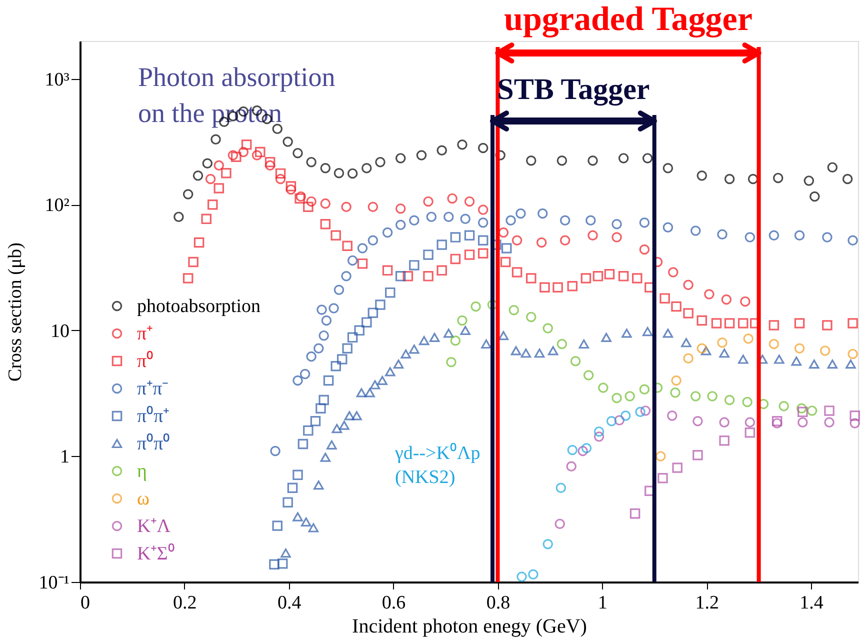  What do you see at coordinates (394, 603) in the screenshot?
I see `x-tick-label: 0.6` at bounding box center [394, 603].